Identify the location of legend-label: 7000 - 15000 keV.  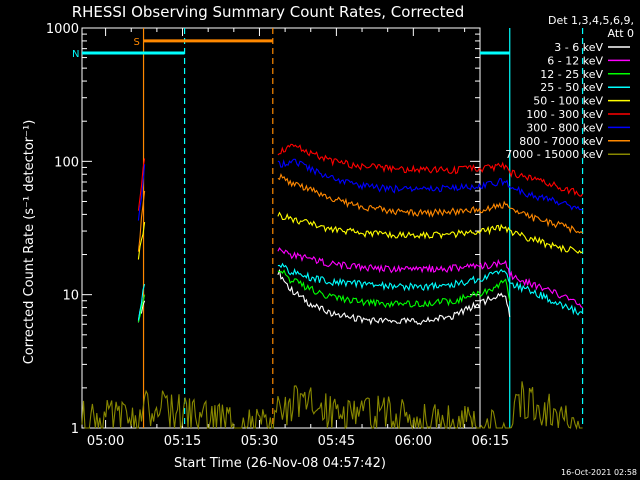
(554, 154).